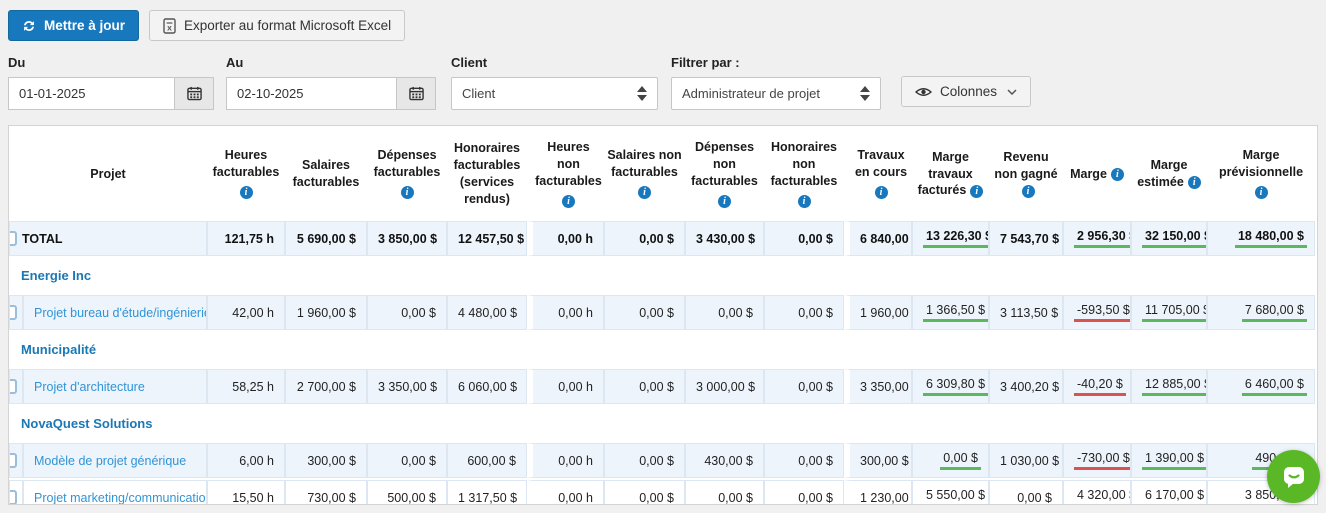 Image resolution: width=1326 pixels, height=513 pixels. Describe the element at coordinates (878, 238) in the screenshot. I see `value-cell: 6 840,00 $` at that location.